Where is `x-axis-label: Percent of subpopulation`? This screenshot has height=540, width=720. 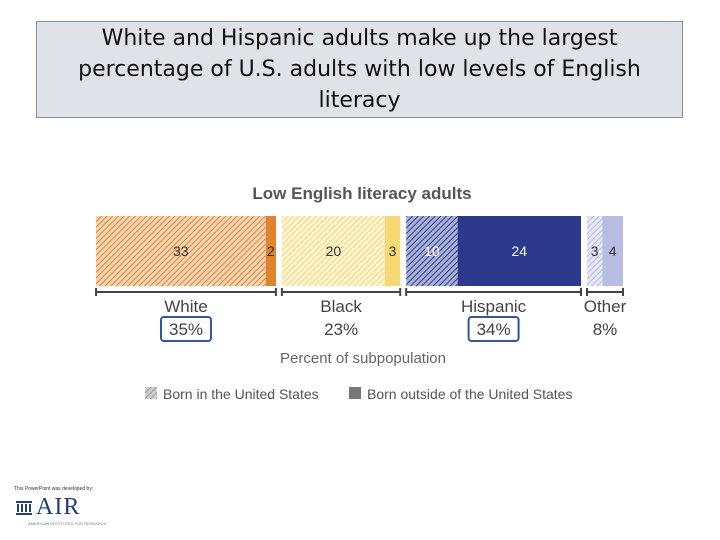 x-axis-label: Percent of subpopulation is located at coordinates (363, 358).